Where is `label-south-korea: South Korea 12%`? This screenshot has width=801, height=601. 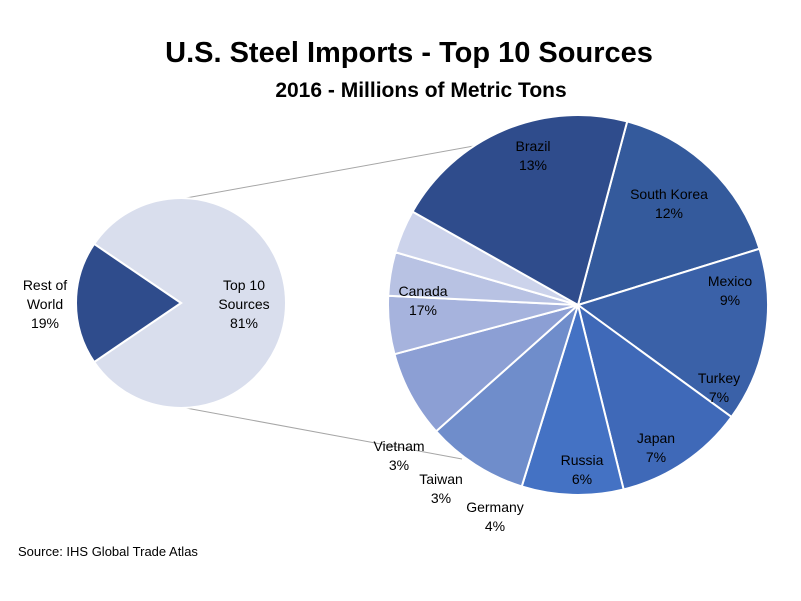 label-south-korea: South Korea 12% is located at coordinates (669, 203).